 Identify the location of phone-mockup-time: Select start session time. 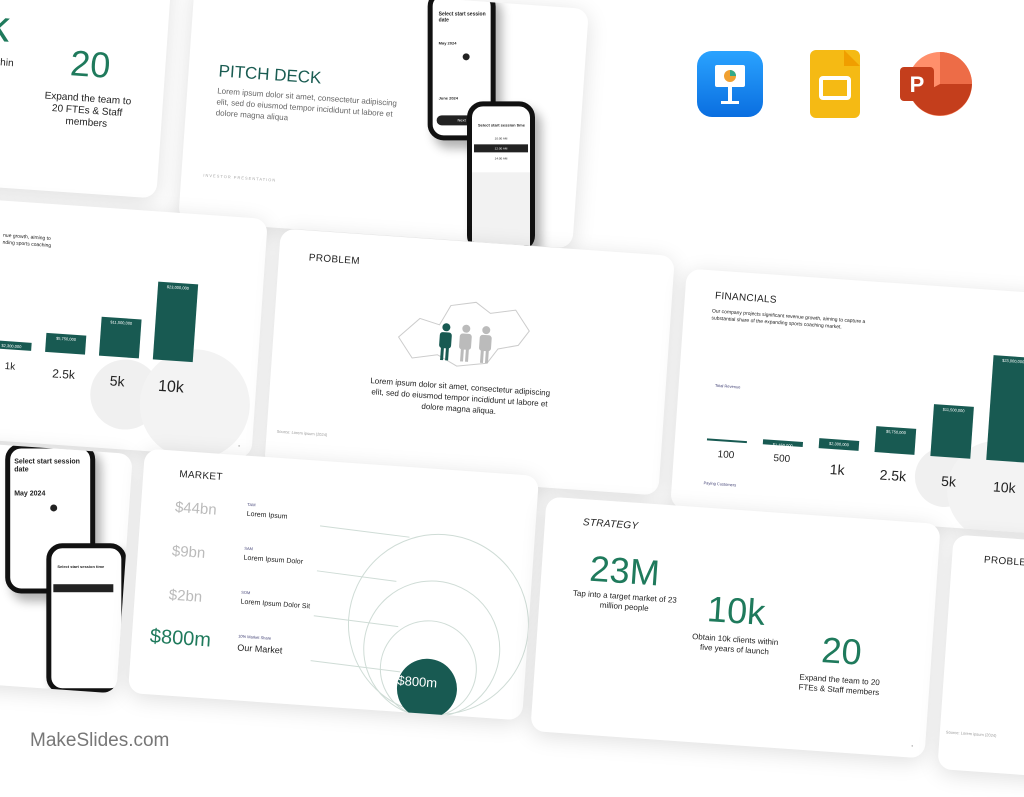
(86, 618).